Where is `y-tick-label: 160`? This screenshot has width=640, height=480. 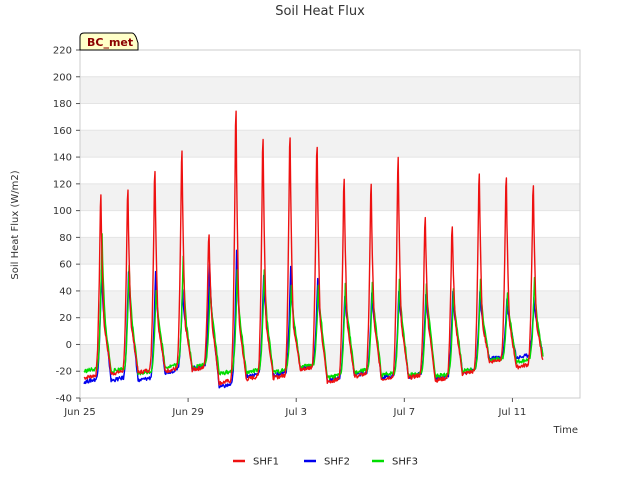 y-tick-label: 160 is located at coordinates (62, 131).